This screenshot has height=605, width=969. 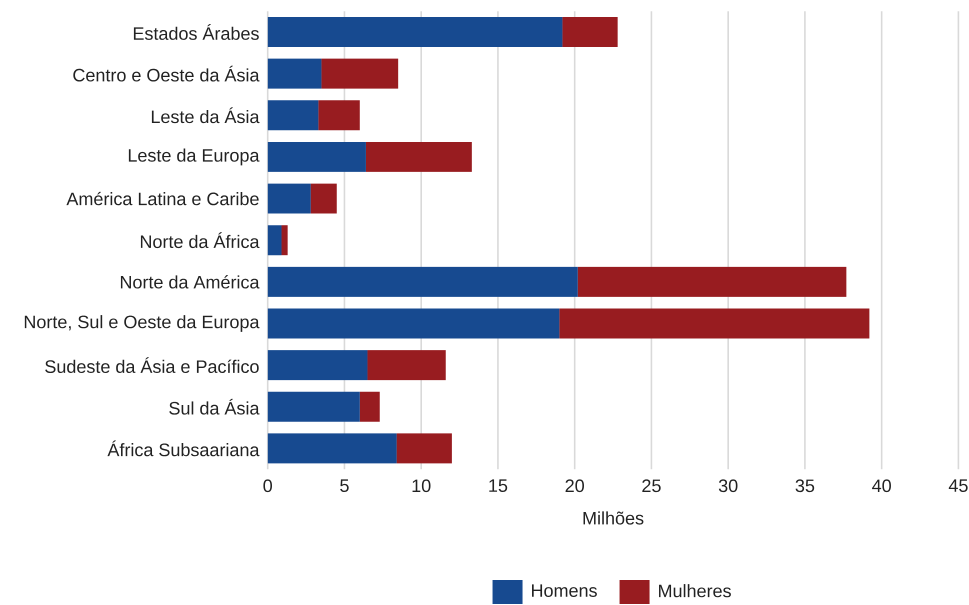 What do you see at coordinates (206, 115) in the screenshot?
I see `y-tick-label: Leste da Ásia` at bounding box center [206, 115].